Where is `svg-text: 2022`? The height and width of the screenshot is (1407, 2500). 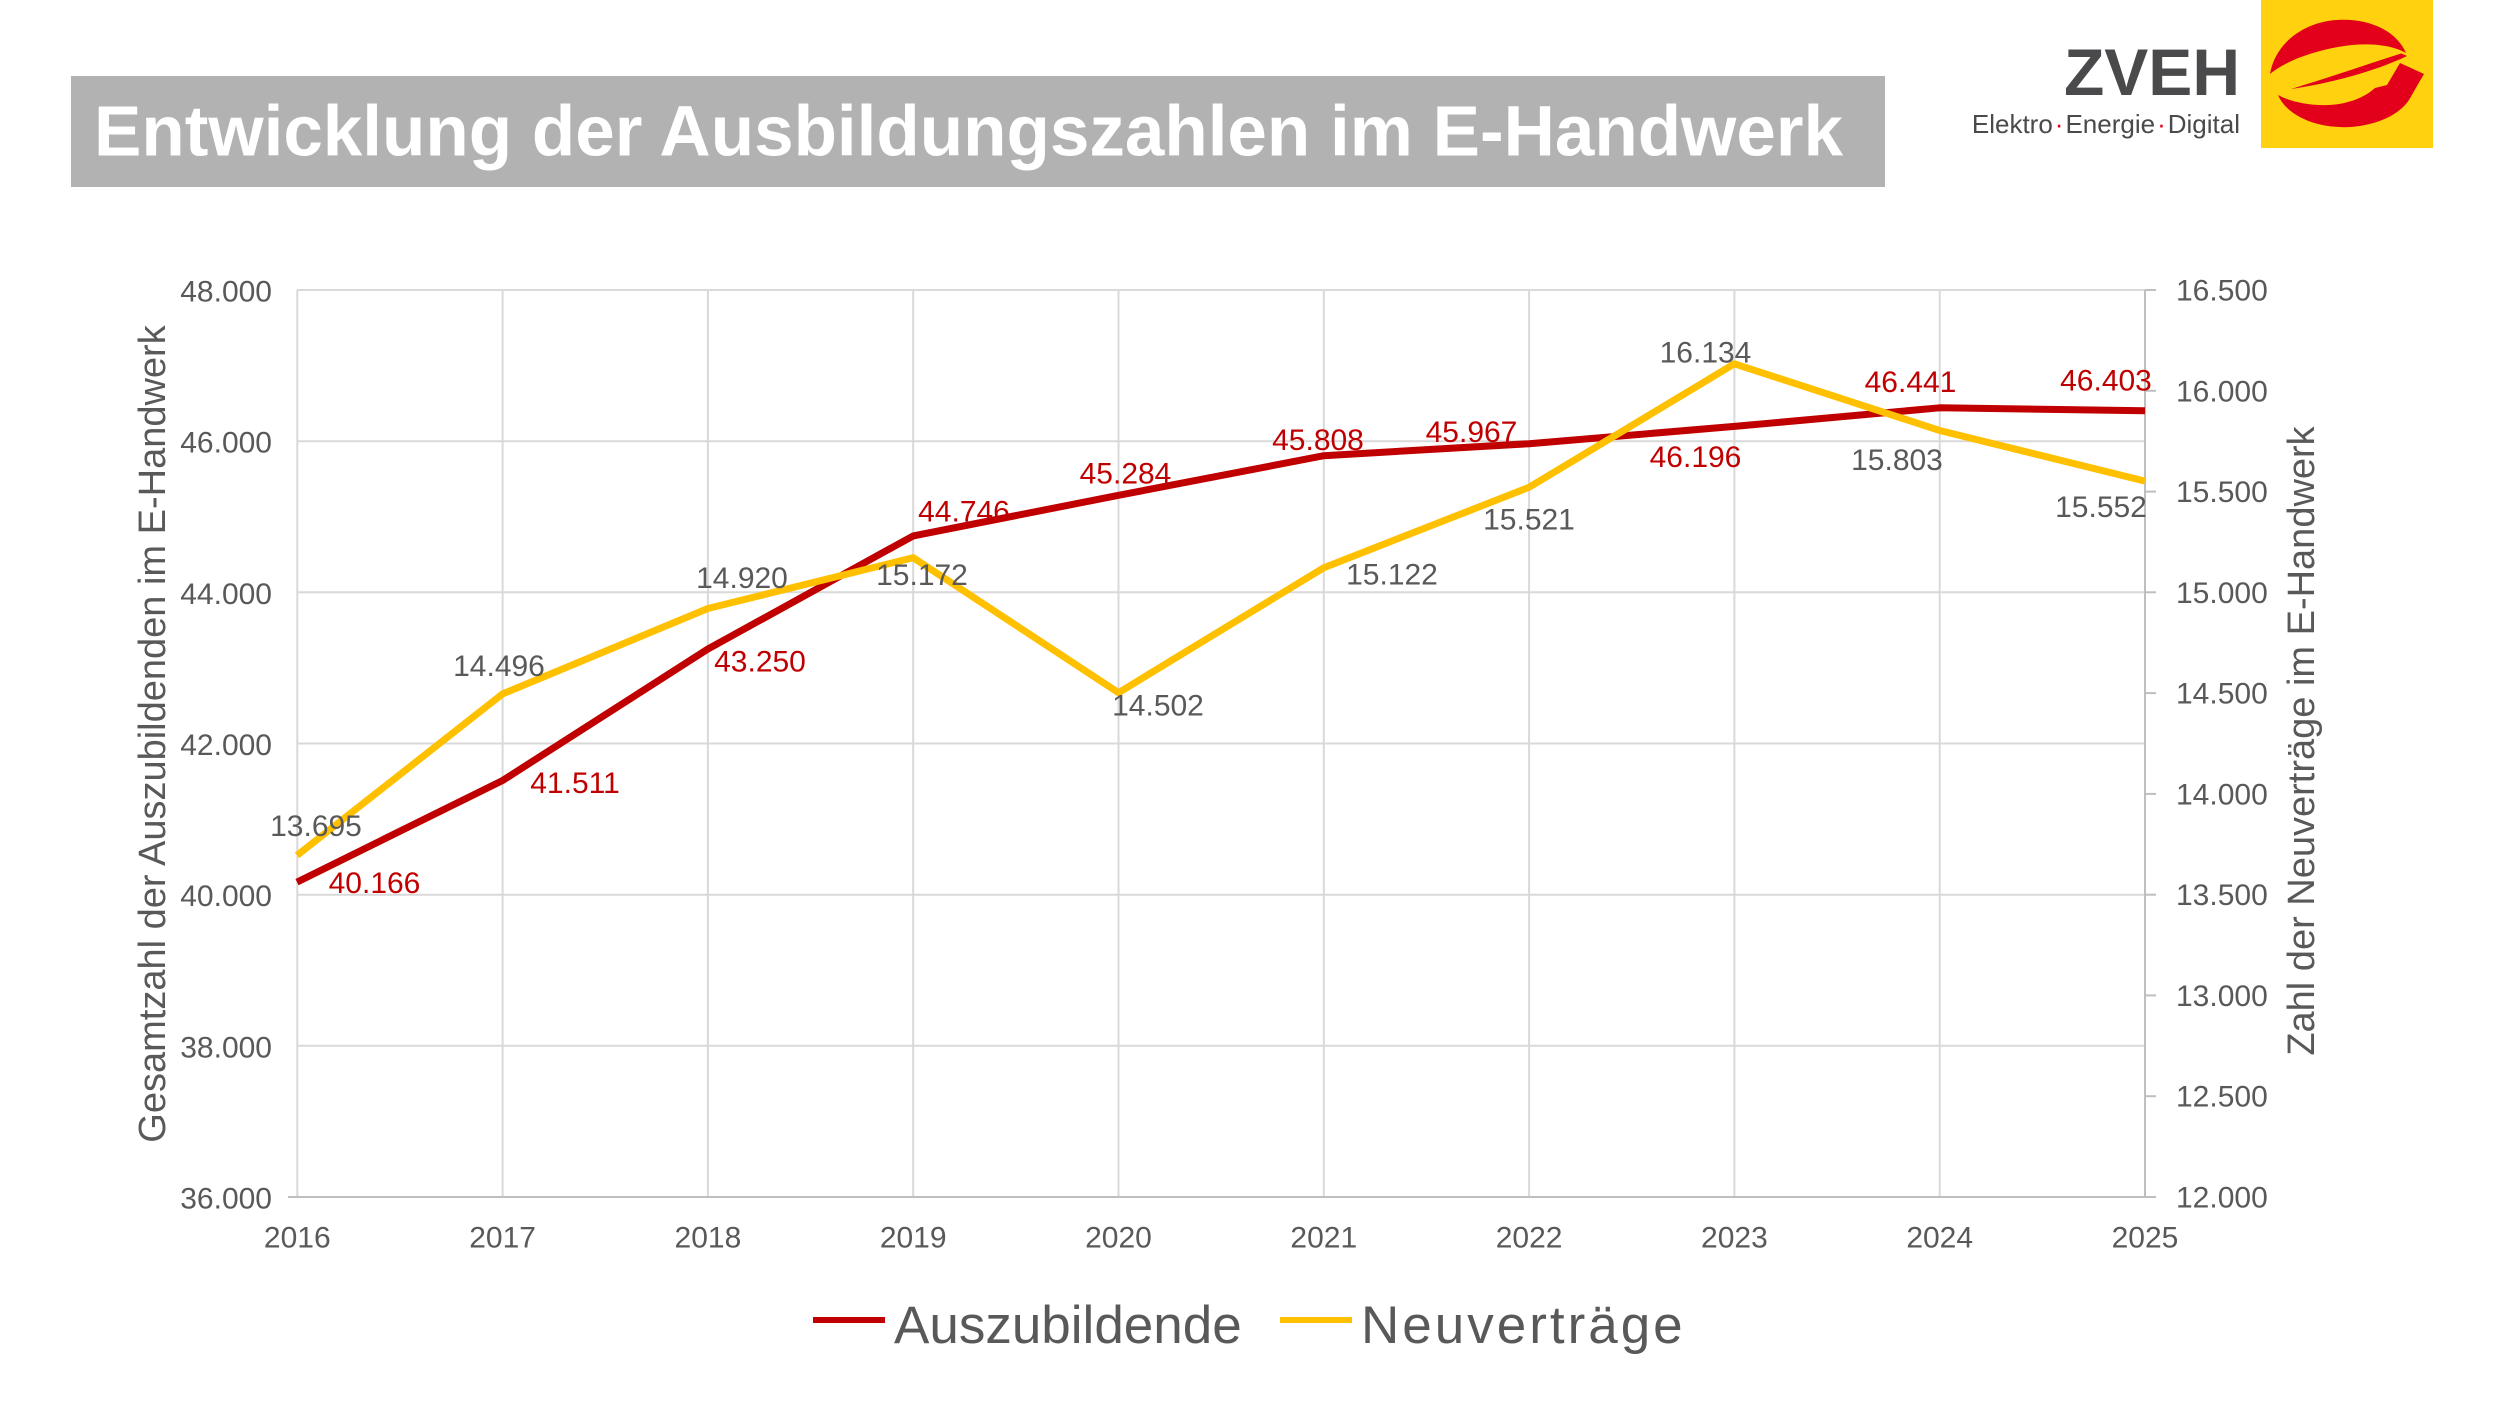 svg-text: 2022 is located at coordinates (1529, 1238).